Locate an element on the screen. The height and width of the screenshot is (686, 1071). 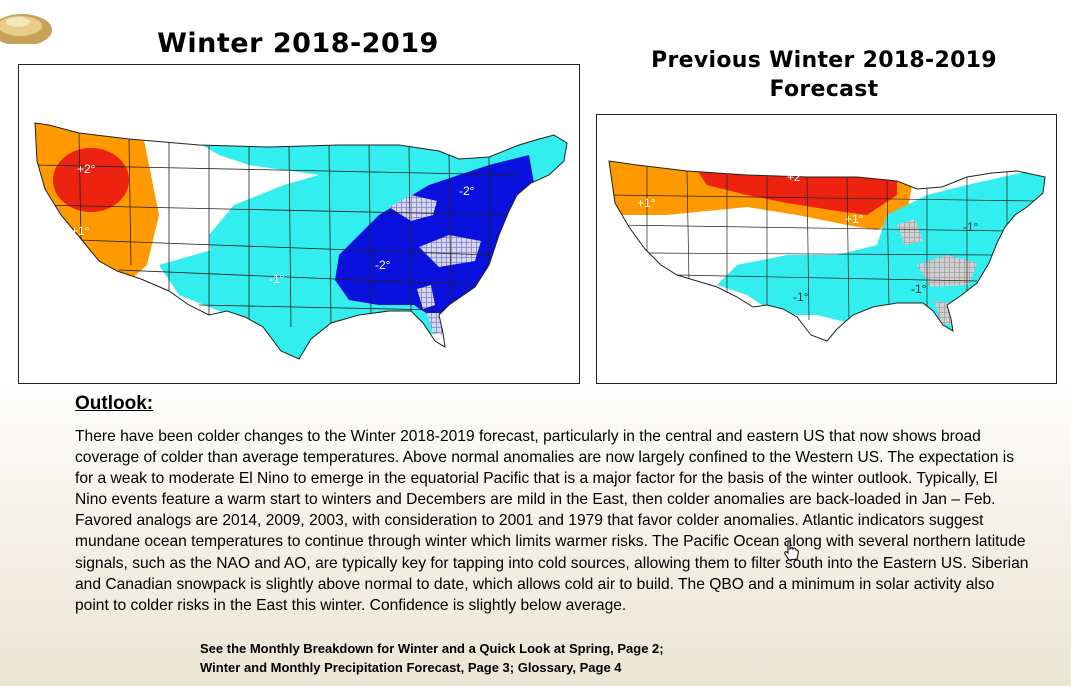
label-southeast-cold-1: -1° is located at coordinates (919, 289).